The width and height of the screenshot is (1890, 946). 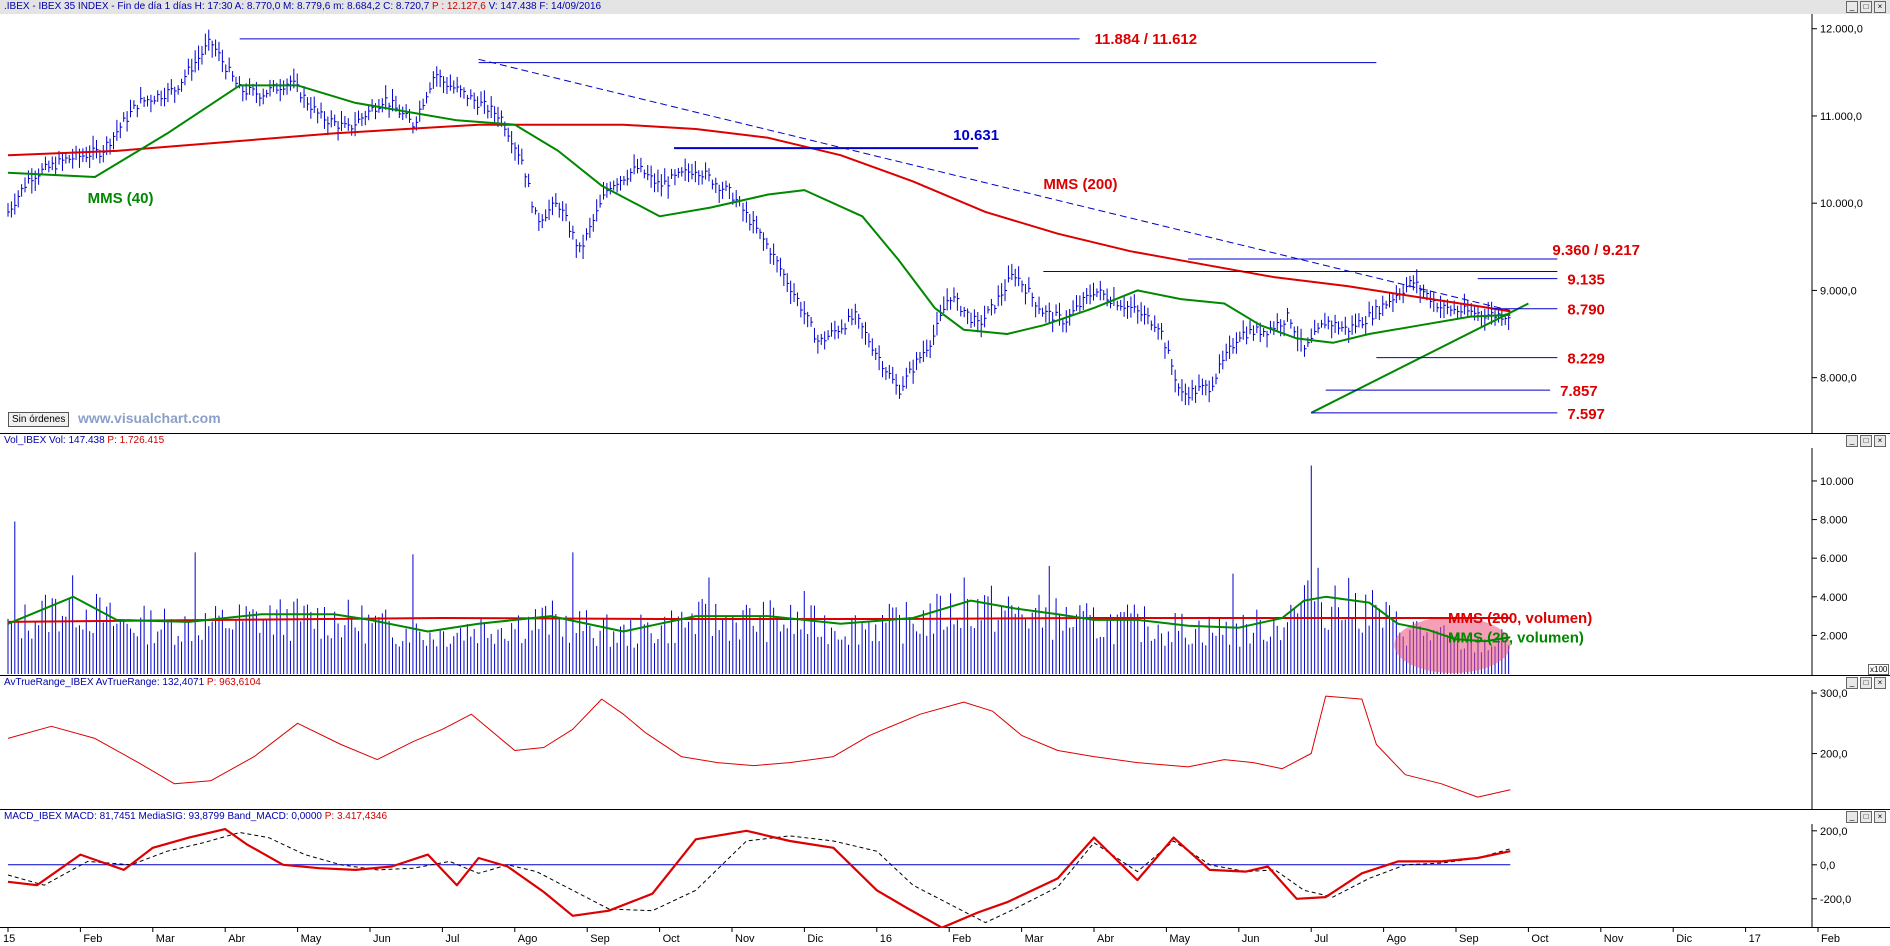 What do you see at coordinates (1516, 637) in the screenshot?
I see `vol-mms20-label: MMS (20, volumen)` at bounding box center [1516, 637].